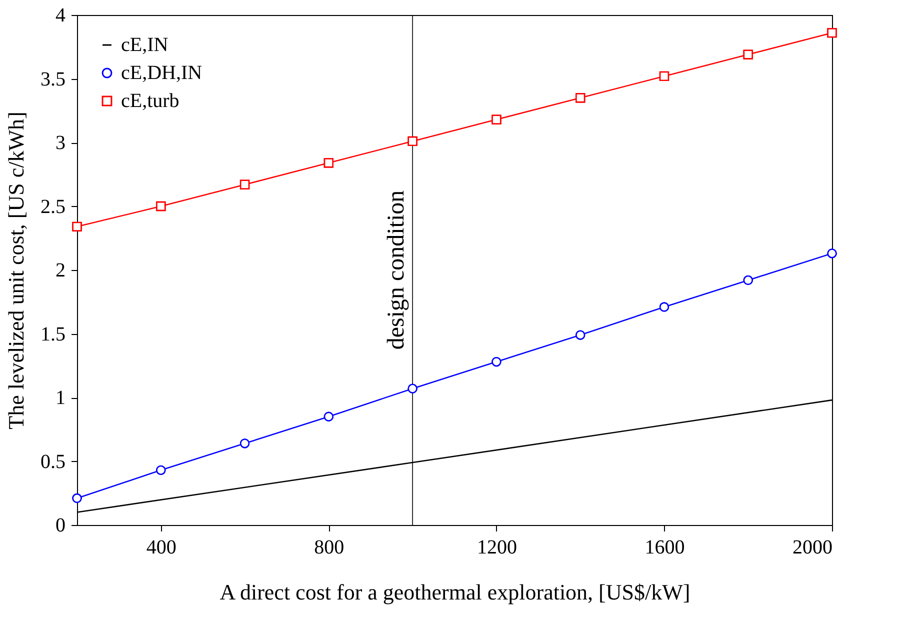 The height and width of the screenshot is (630, 907). Describe the element at coordinates (53, 461) in the screenshot. I see `y-tick-label: 0.5` at that location.